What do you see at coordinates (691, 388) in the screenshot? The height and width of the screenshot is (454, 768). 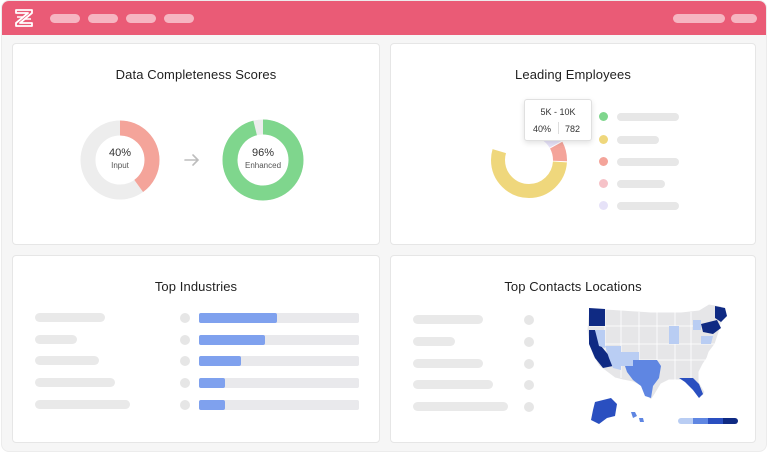 I see `state-florida` at bounding box center [691, 388].